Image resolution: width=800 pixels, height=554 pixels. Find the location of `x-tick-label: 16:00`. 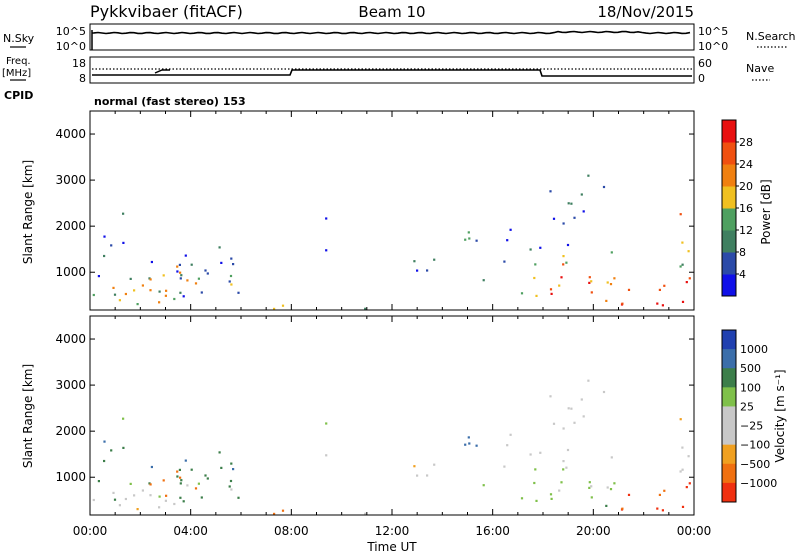

x-tick-label: 16:00 is located at coordinates (492, 531).